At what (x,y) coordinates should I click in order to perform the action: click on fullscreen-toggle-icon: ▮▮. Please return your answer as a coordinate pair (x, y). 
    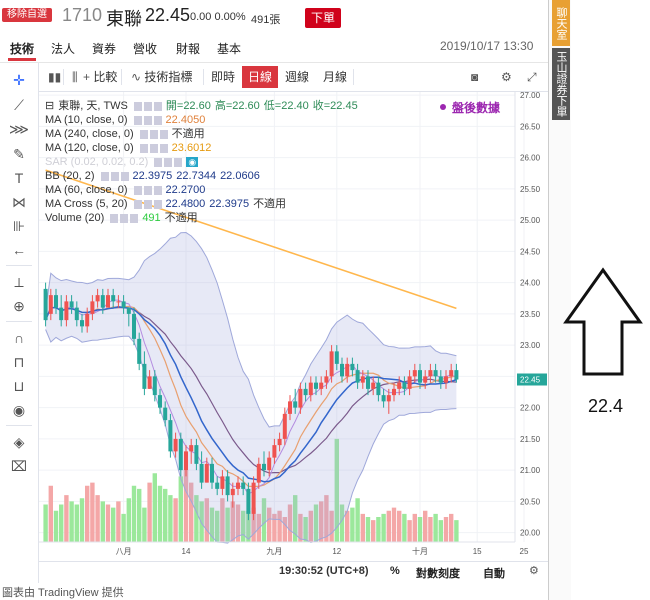
    Looking at the image, I should click on (55, 77).